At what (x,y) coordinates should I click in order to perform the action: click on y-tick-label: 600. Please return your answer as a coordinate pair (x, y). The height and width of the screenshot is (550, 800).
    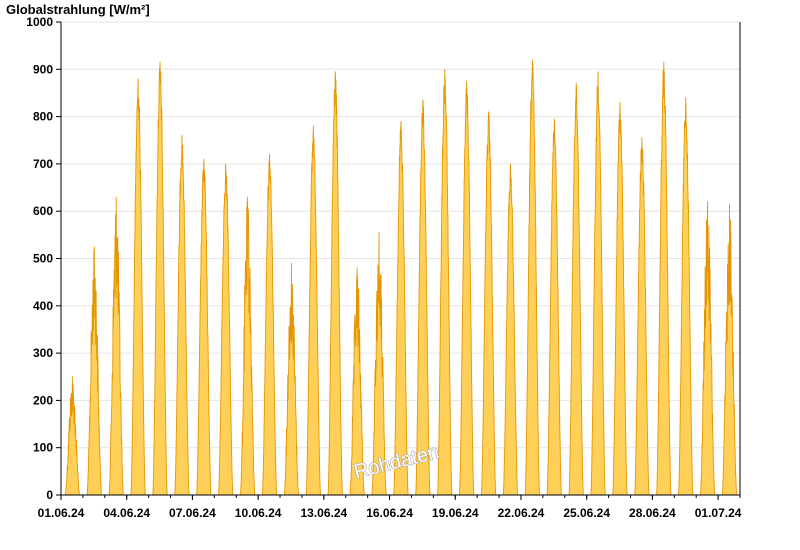
    Looking at the image, I should click on (43, 211).